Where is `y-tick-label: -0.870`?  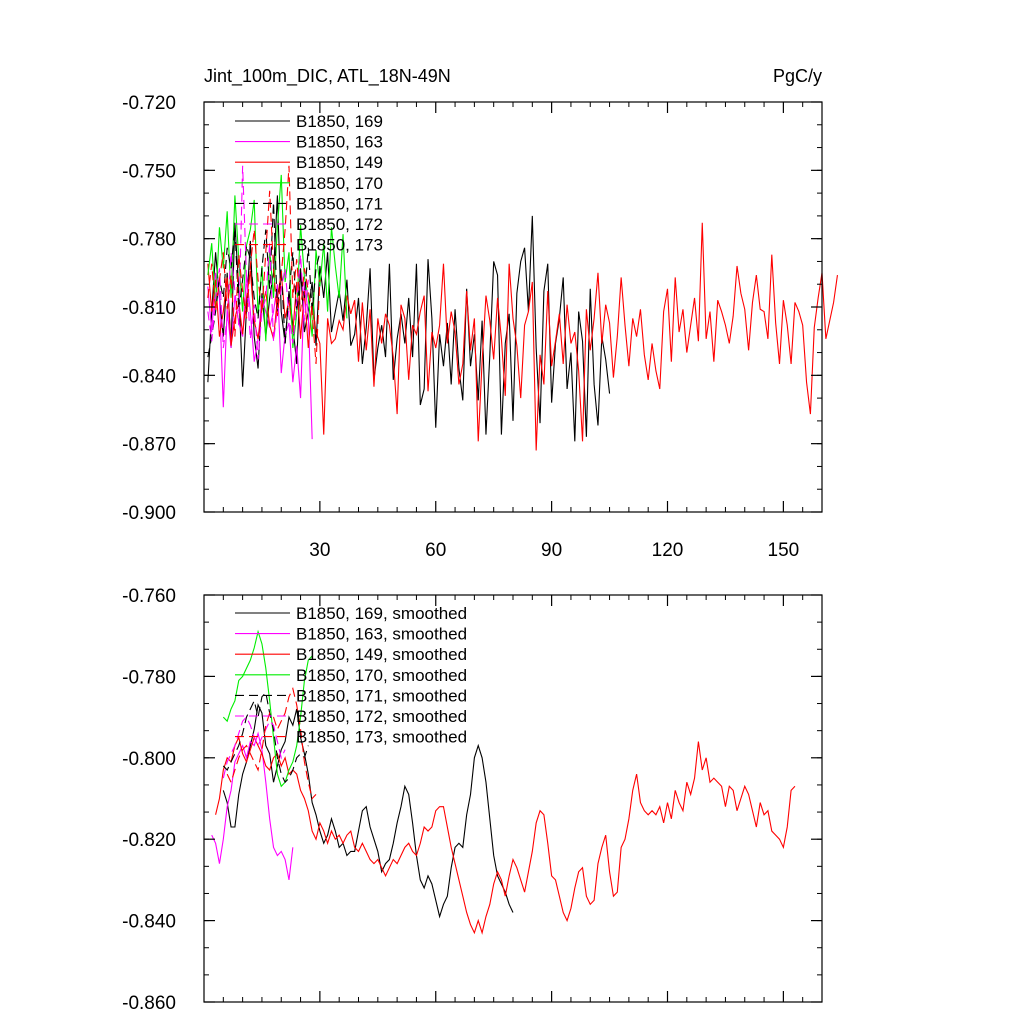 y-tick-label: -0.870 is located at coordinates (149, 445).